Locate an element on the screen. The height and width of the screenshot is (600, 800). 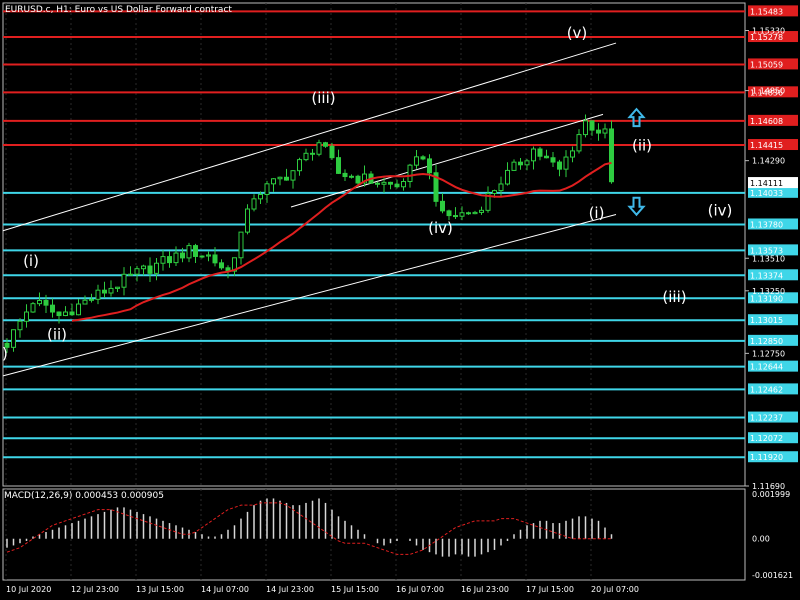
wave-label: (ii) is located at coordinates (642, 146).